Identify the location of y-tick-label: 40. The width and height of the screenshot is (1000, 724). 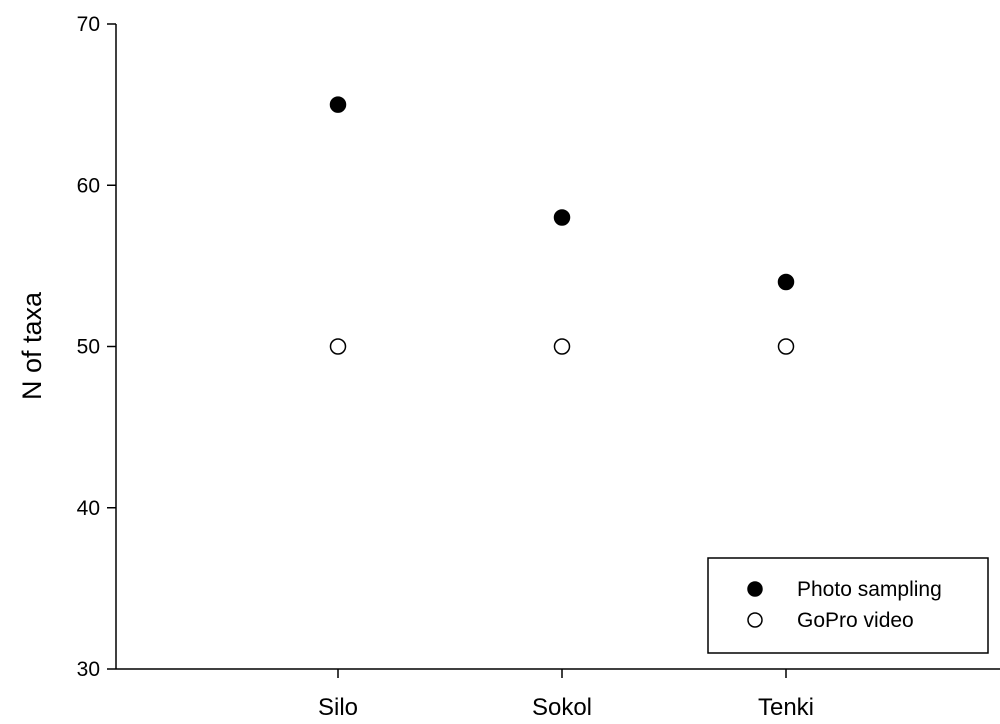
(88, 508).